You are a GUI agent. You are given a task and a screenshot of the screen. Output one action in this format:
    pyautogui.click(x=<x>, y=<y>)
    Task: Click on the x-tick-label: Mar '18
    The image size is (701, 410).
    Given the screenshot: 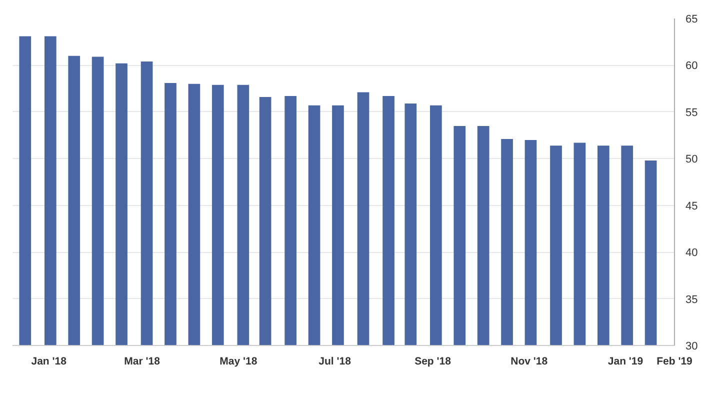 What is the action you would take?
    pyautogui.click(x=142, y=362)
    